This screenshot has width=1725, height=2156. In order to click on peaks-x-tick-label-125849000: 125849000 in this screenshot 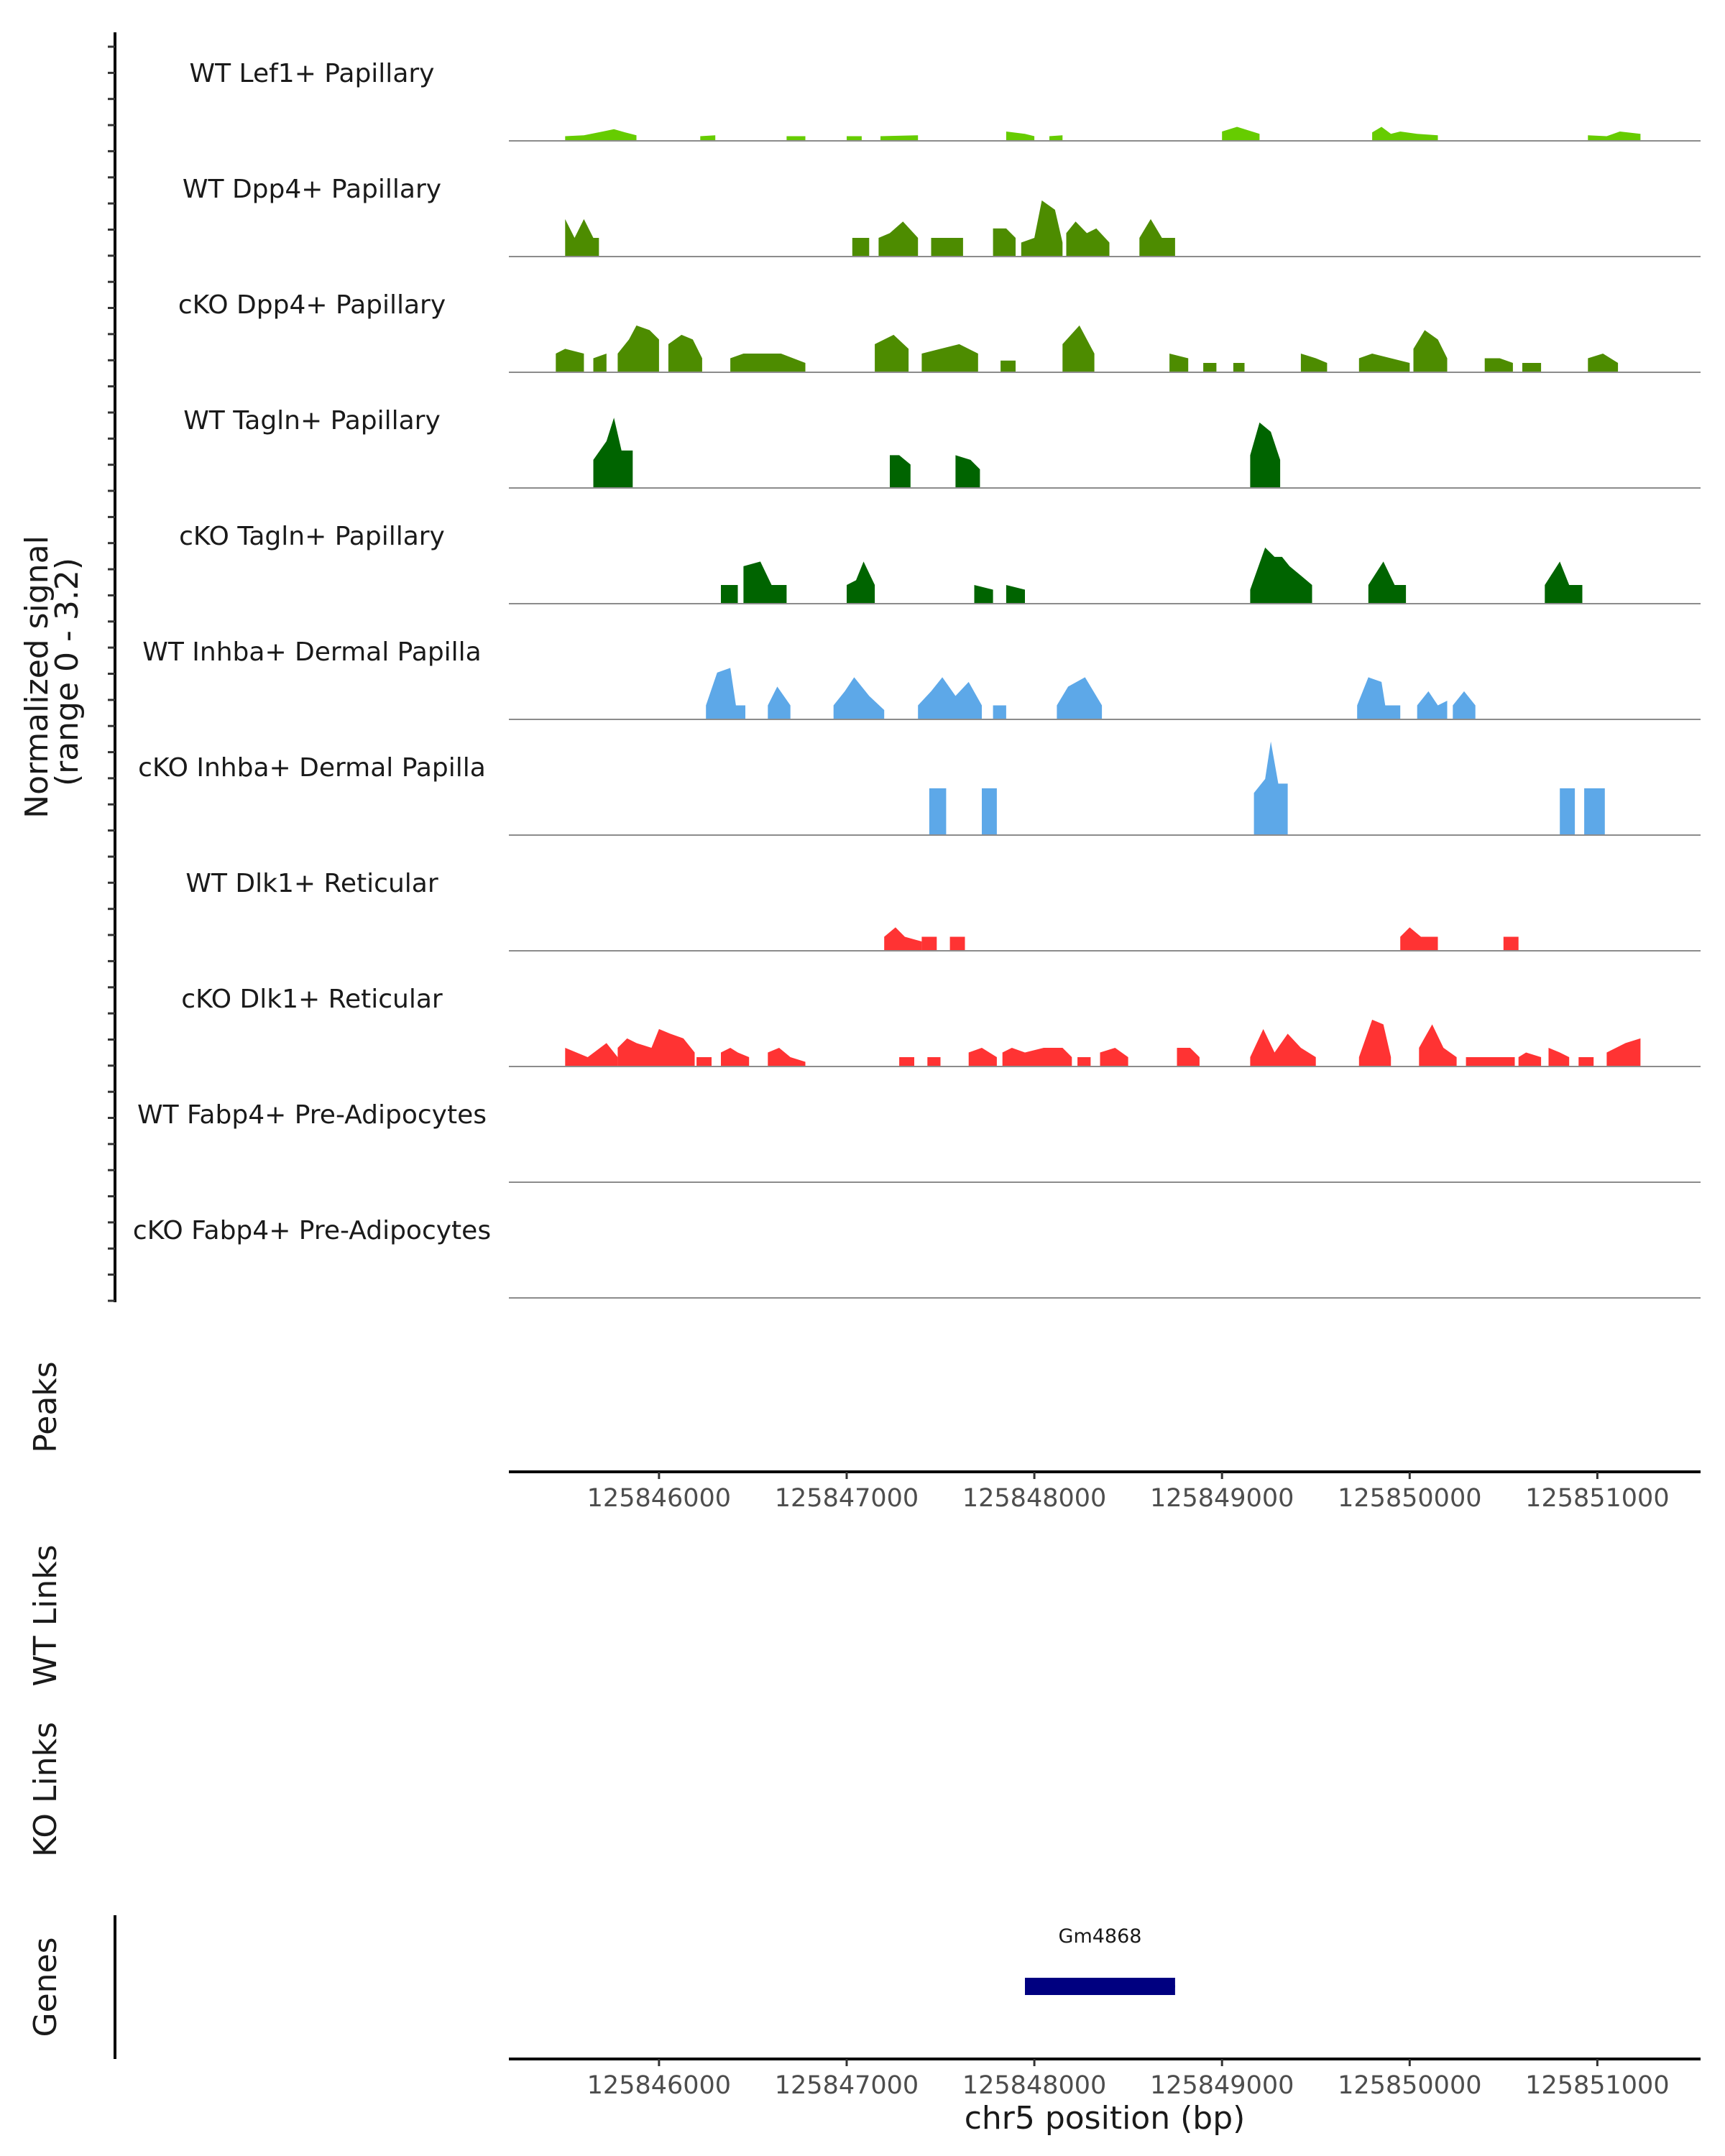, I will do `click(1222, 1499)`.